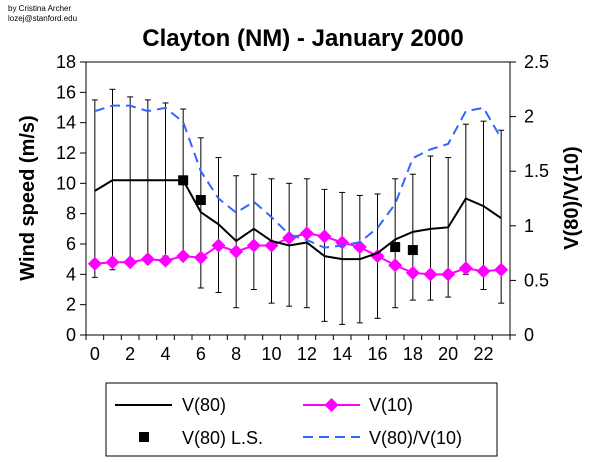 Image resolution: width=604 pixels, height=462 pixels. Describe the element at coordinates (201, 354) in the screenshot. I see `x-tick-label: 6` at that location.